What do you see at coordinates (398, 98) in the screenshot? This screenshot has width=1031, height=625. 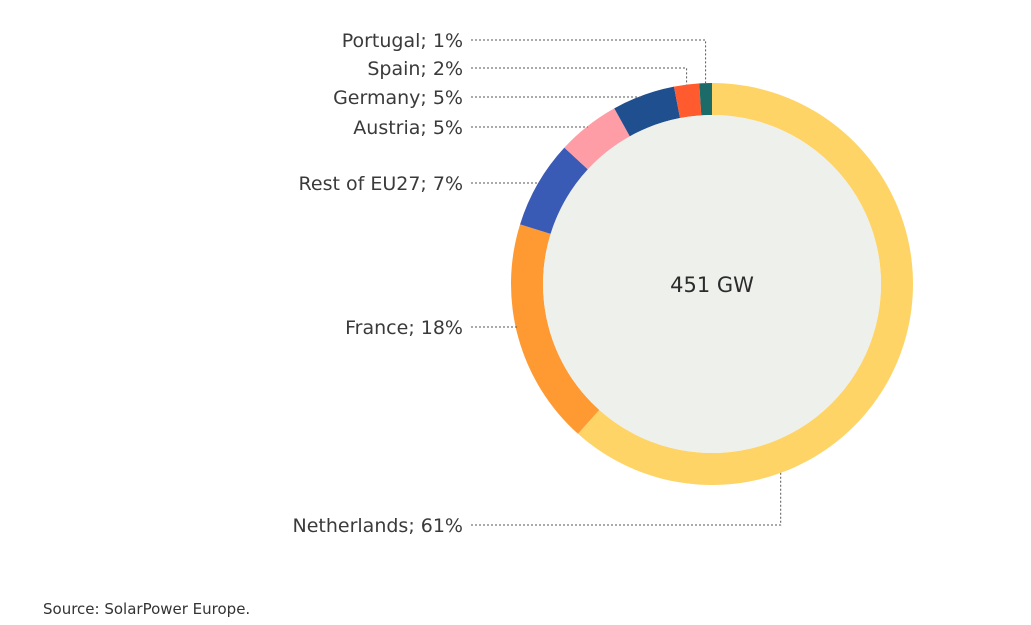 I see `slice-label: Germany; 5%` at bounding box center [398, 98].